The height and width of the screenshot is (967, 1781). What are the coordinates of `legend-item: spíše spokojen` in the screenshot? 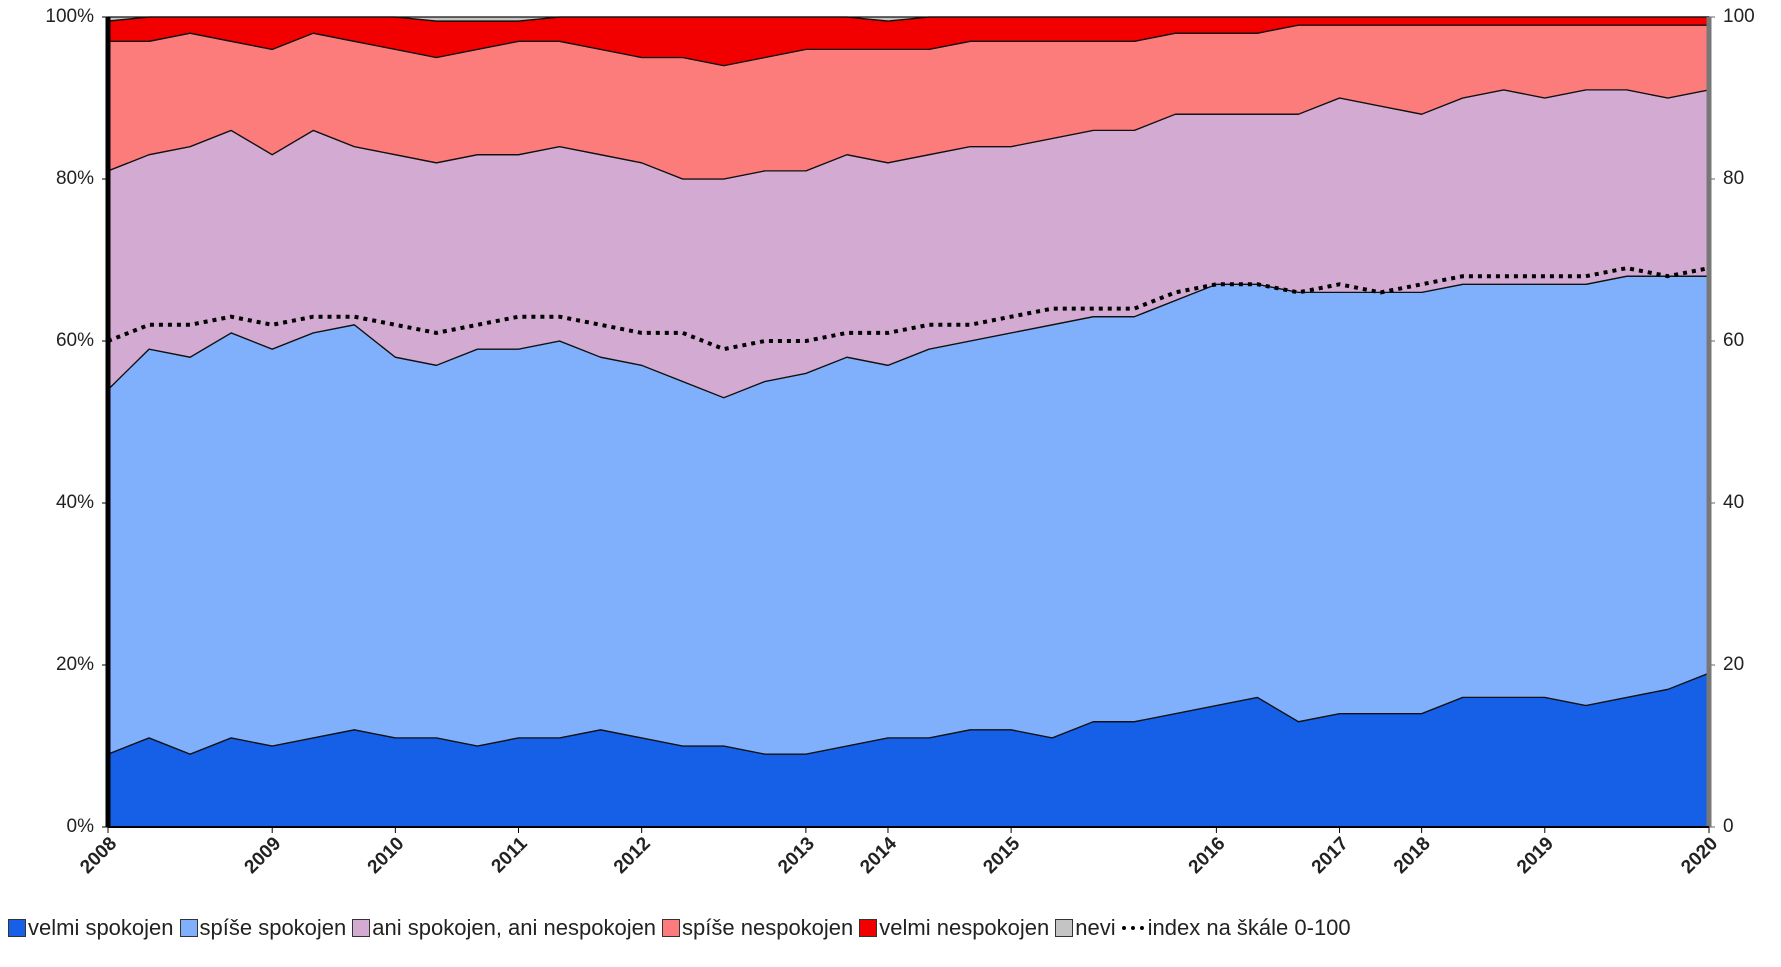 It's located at (266, 927).